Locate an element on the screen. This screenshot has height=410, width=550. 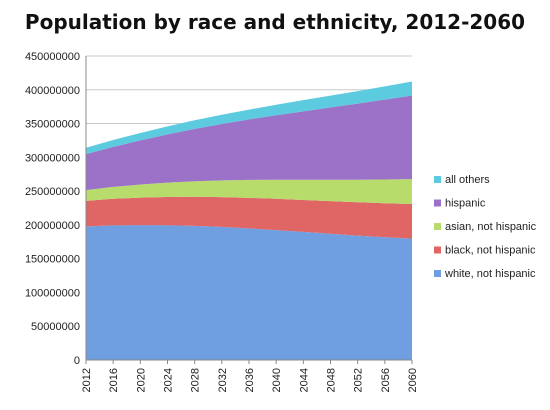
legend-label: black, not hispanic is located at coordinates (490, 251).